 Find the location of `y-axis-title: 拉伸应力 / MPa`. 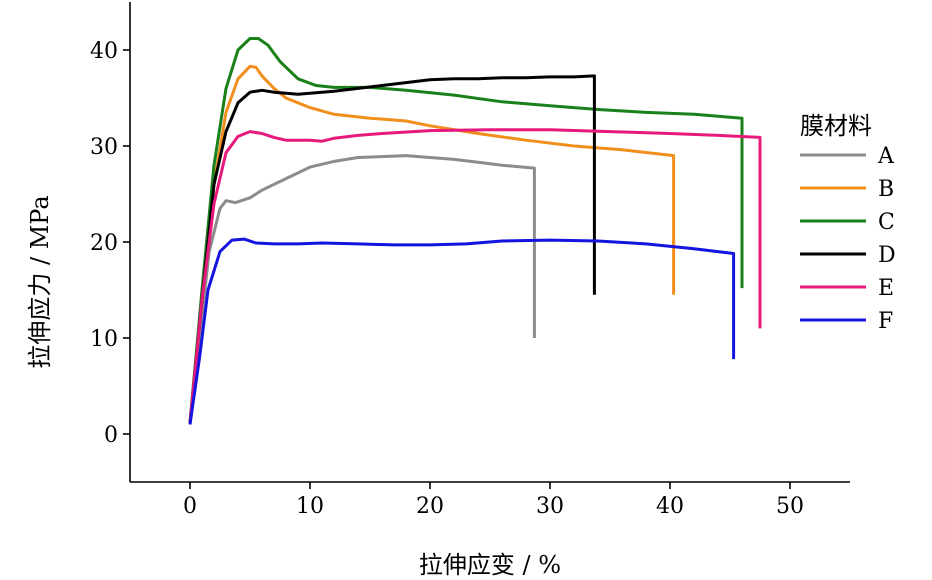

y-axis-title: 拉伸应力 / MPa is located at coordinates (40, 281).